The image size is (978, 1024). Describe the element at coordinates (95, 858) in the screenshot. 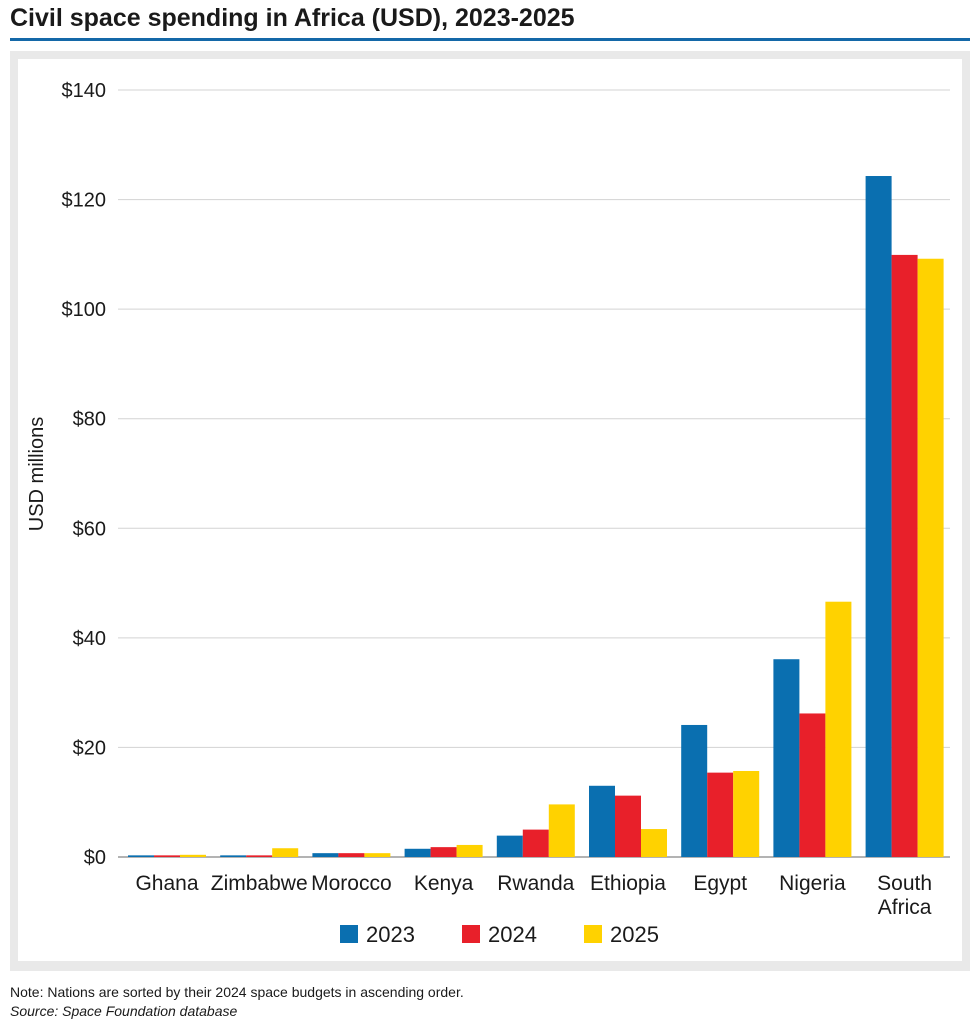

I see `y-tick-label: $0` at that location.